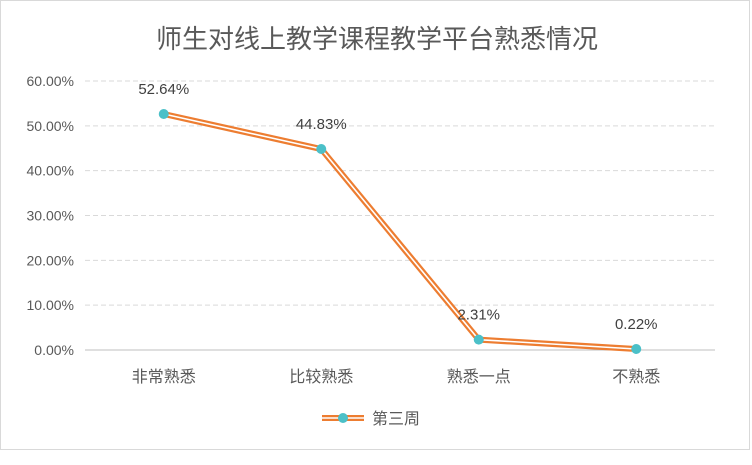 The image size is (752, 465). I want to click on x-category-label: 不熟悉, so click(636, 376).